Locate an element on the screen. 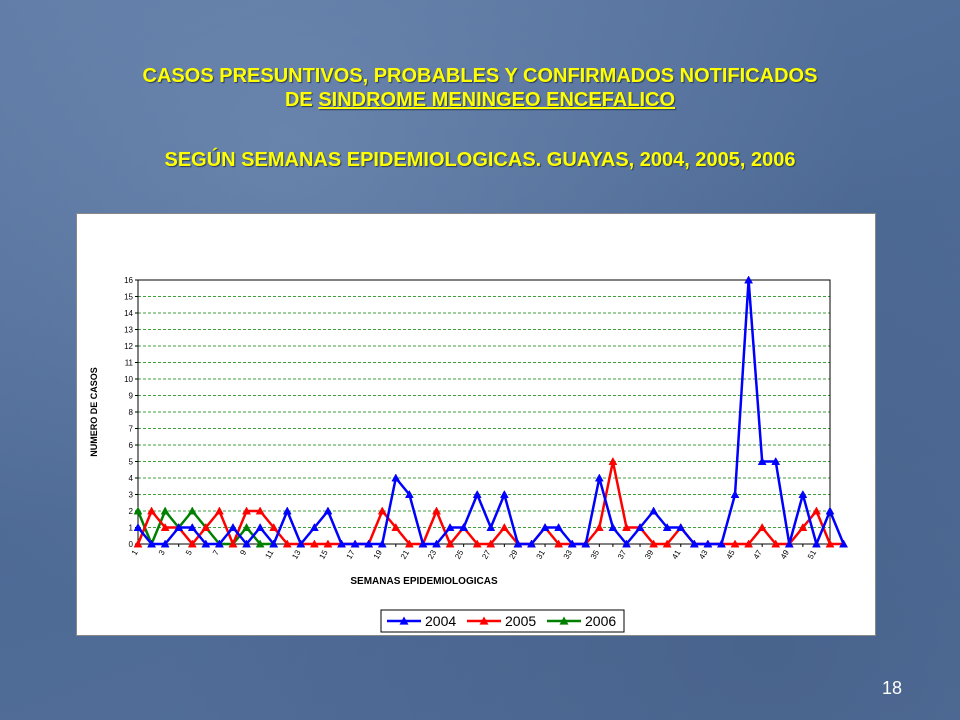  x-tick-label: 5 is located at coordinates (189, 552).